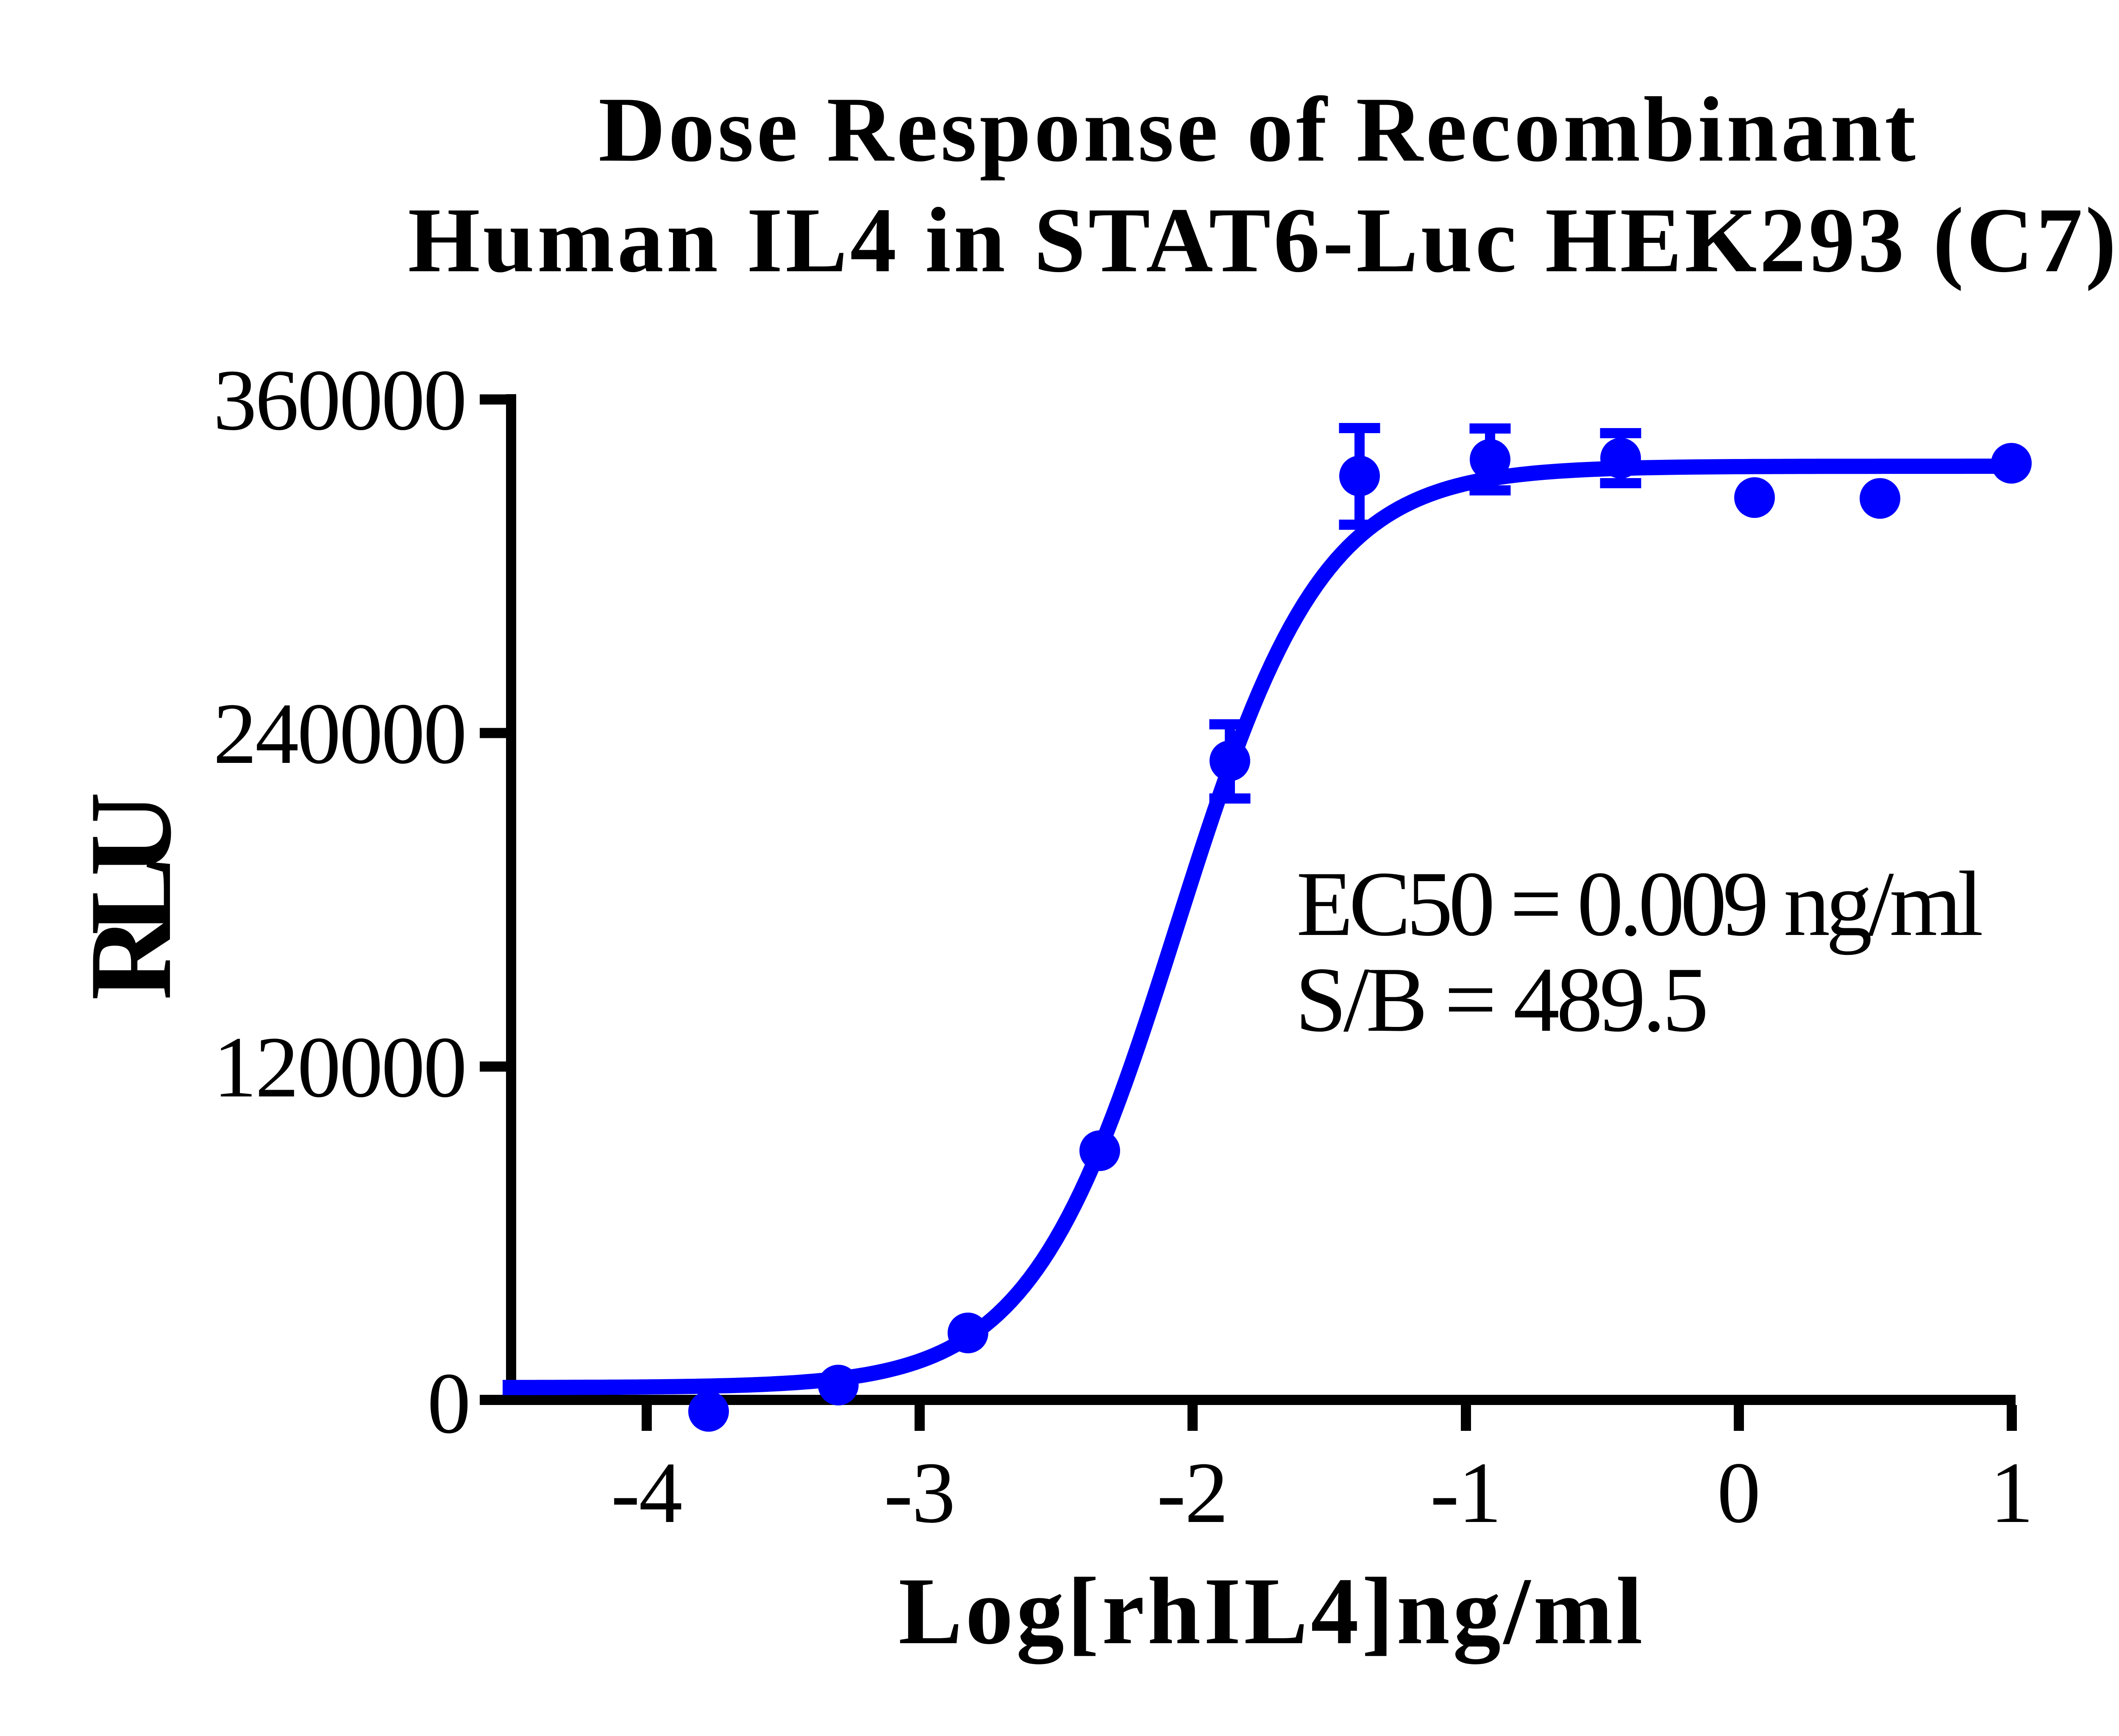  What do you see at coordinates (340, 733) in the screenshot?
I see `svg-text: 240000` at bounding box center [340, 733].